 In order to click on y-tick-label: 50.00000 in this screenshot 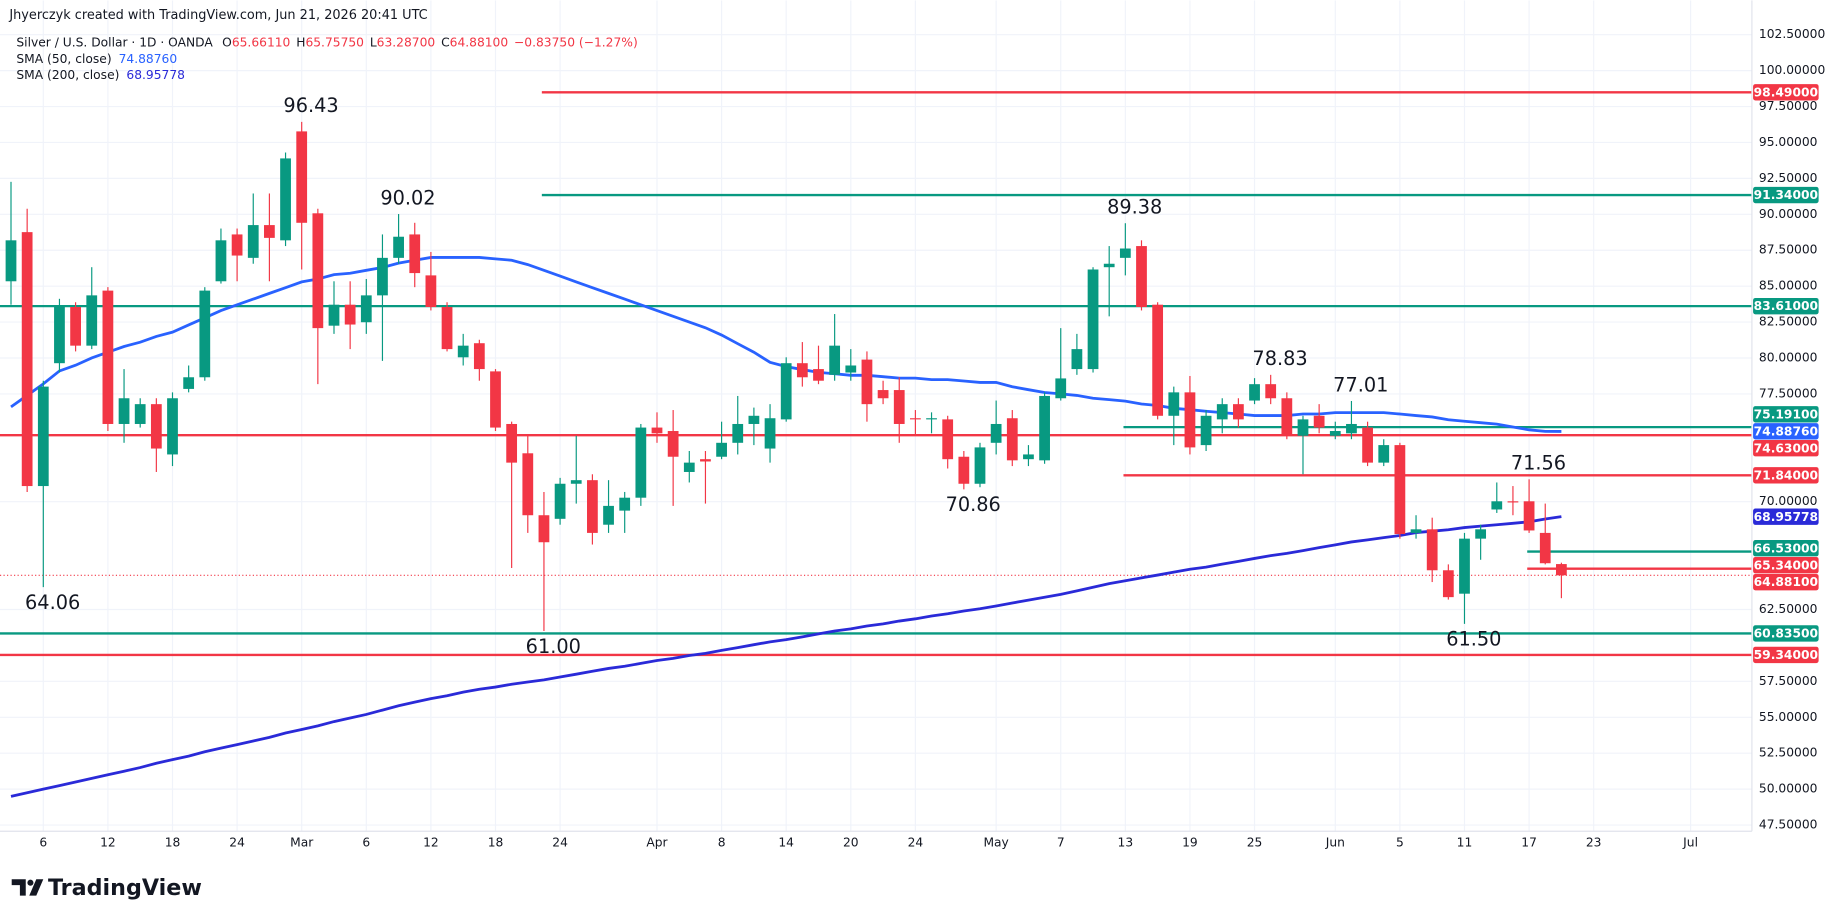, I will do `click(1788, 789)`.